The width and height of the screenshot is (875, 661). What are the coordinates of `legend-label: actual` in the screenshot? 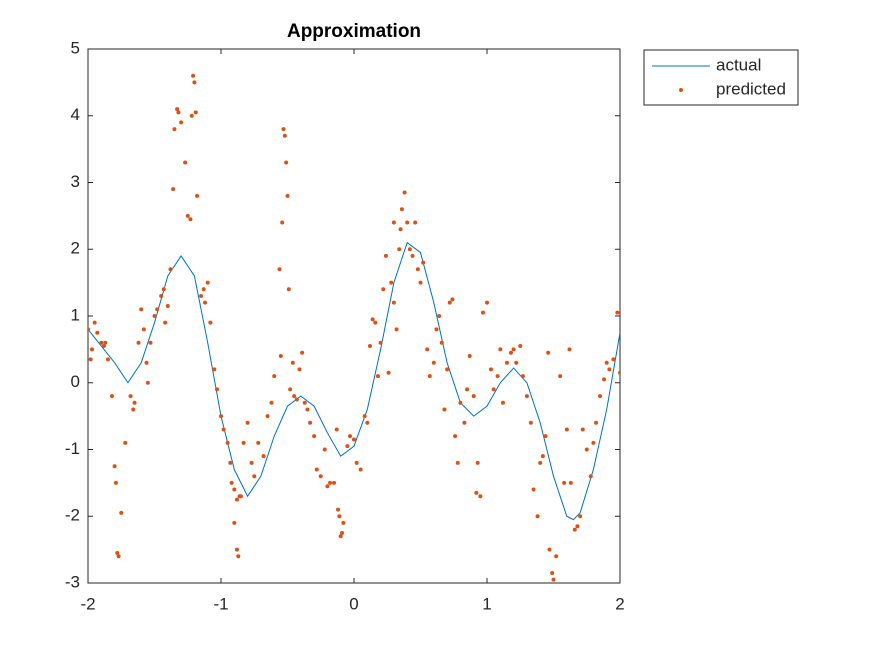 It's located at (738, 64).